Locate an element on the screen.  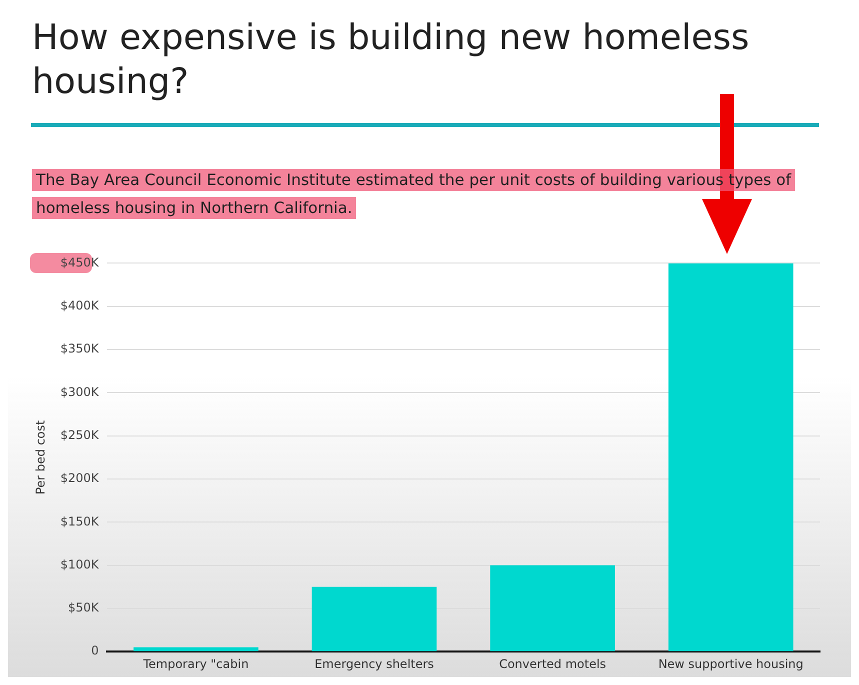
x-tick-label: Temporary "cabin is located at coordinates (195, 663).